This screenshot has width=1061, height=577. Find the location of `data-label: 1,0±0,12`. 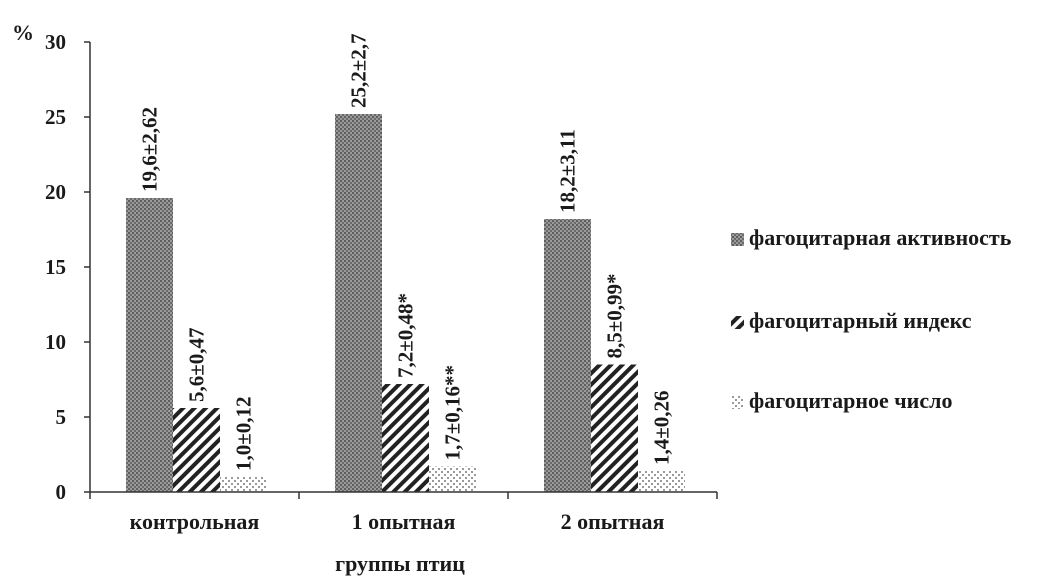

data-label: 1,0±0,12 is located at coordinates (244, 433).